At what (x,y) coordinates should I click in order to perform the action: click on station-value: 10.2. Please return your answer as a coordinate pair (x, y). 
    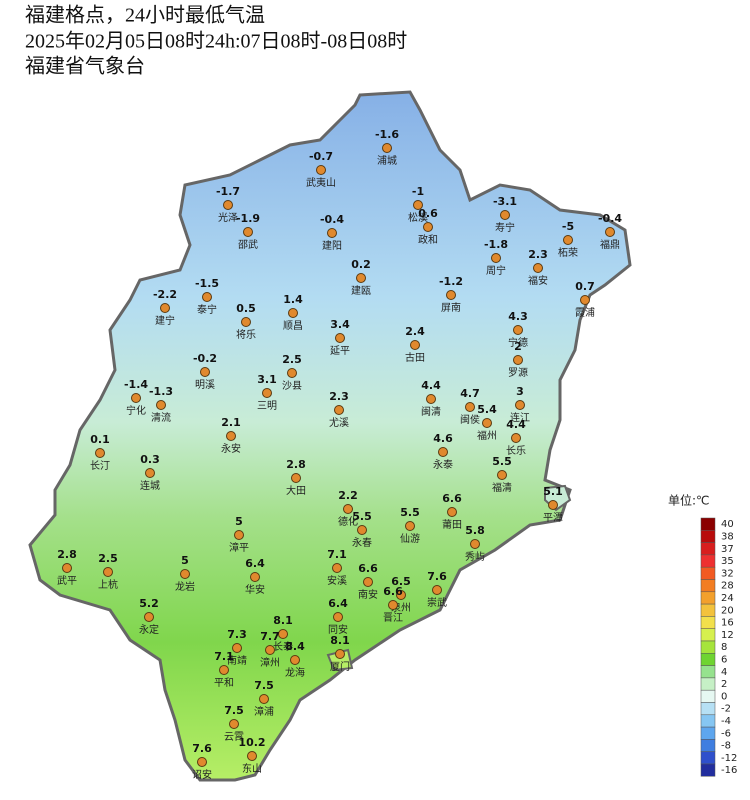
    Looking at the image, I should click on (251, 742).